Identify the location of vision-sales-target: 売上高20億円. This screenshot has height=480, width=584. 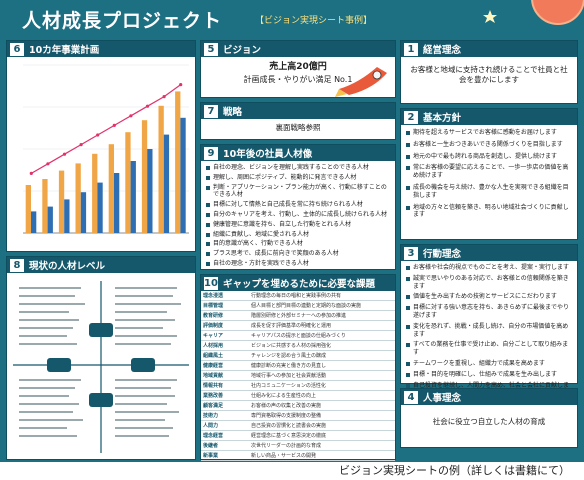
(298, 67).